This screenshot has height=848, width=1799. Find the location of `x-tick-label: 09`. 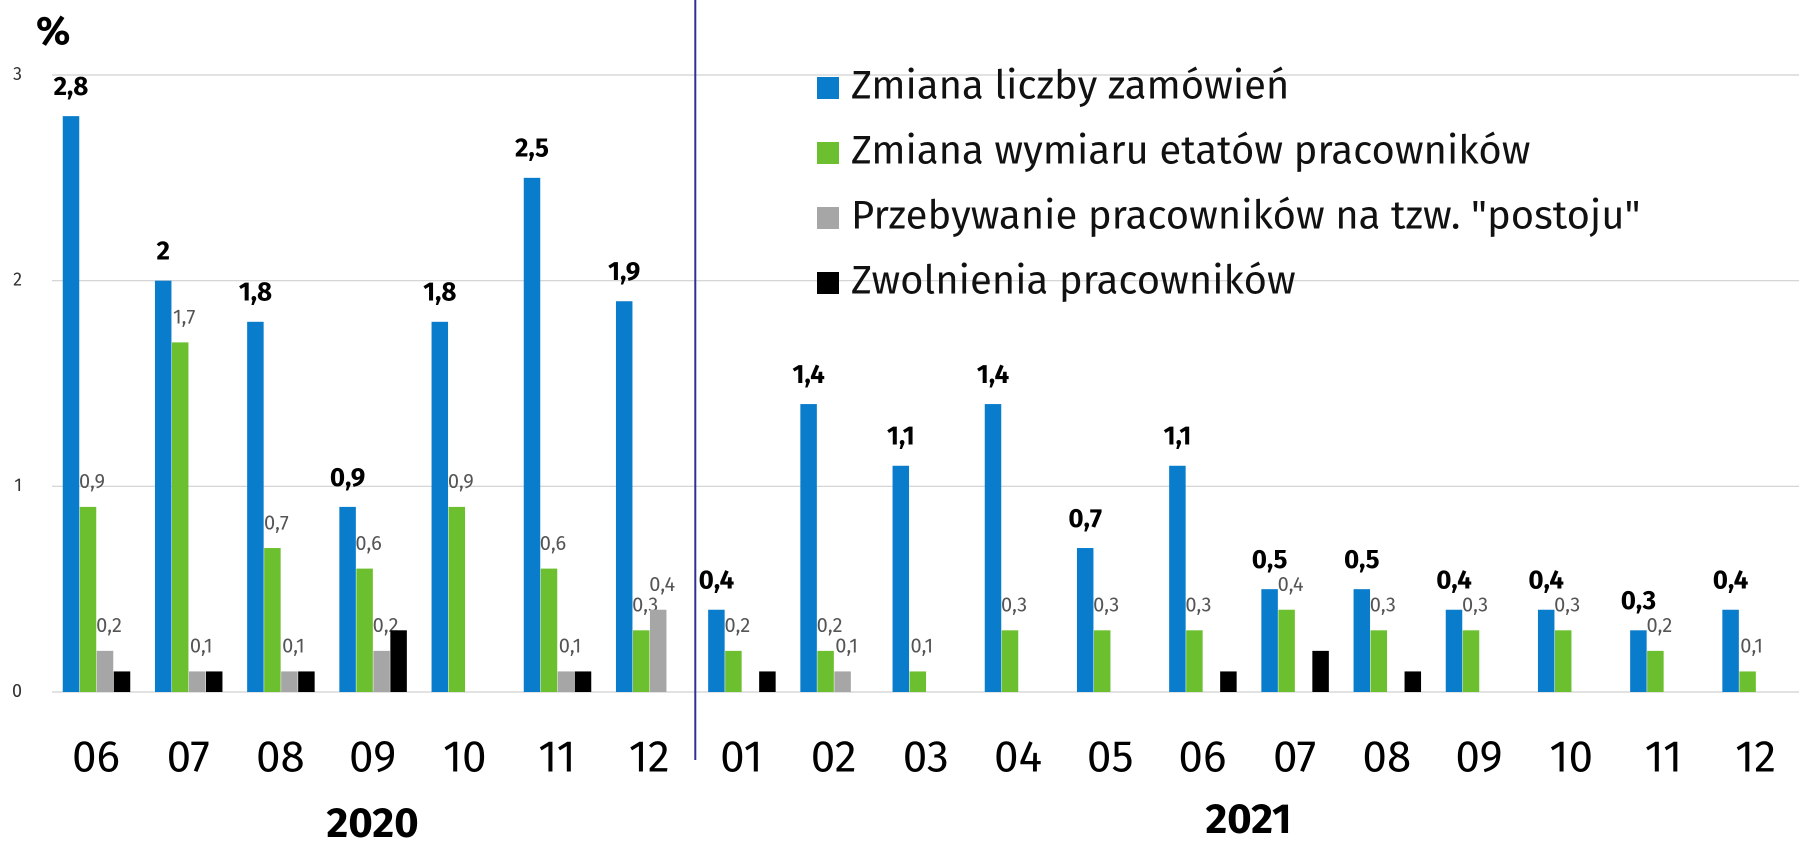

x-tick-label: 09 is located at coordinates (1478, 757).